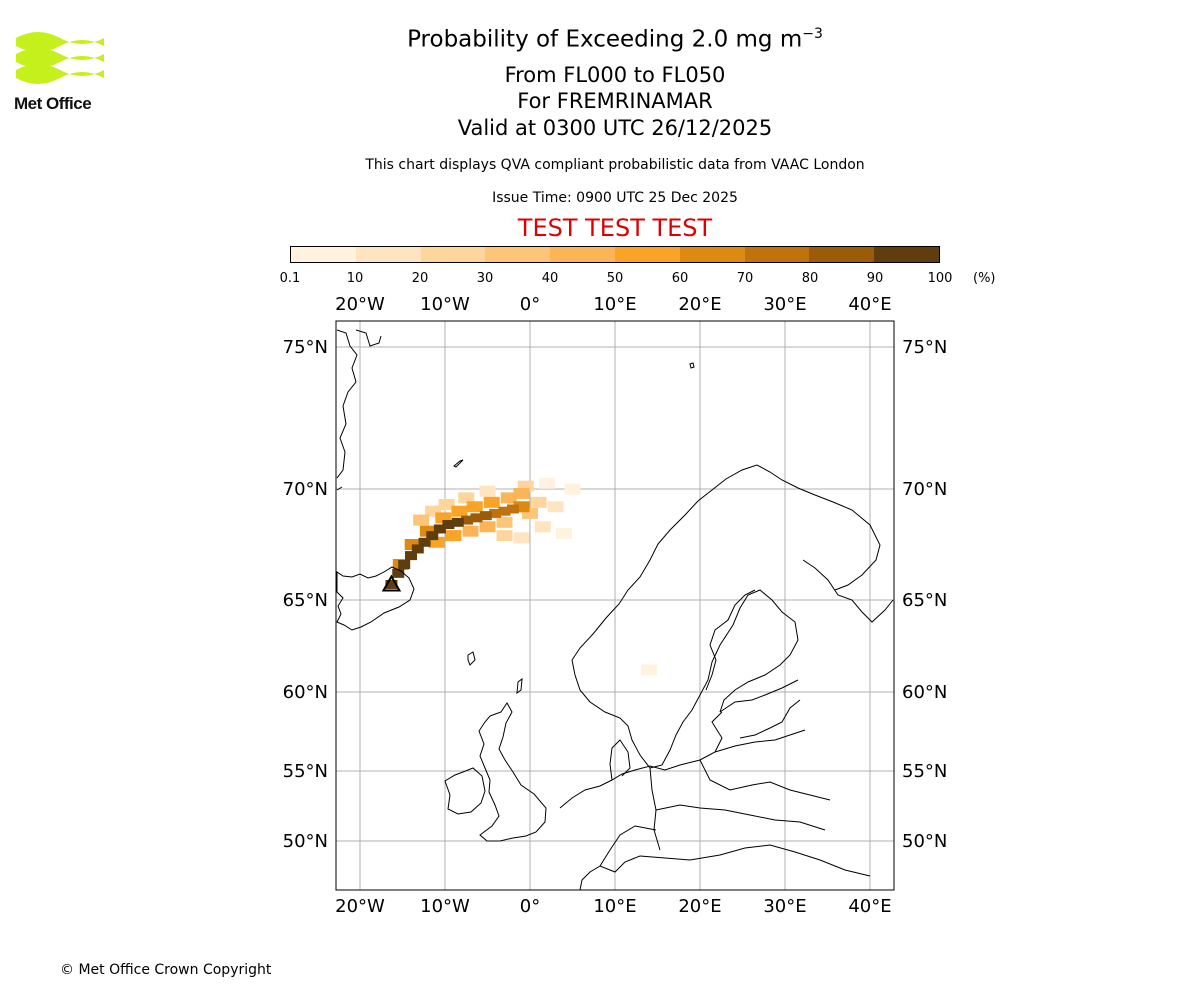 This screenshot has width=1200, height=1000. What do you see at coordinates (615, 75) in the screenshot?
I see `flight-level-range: From FL000 to FL050` at bounding box center [615, 75].